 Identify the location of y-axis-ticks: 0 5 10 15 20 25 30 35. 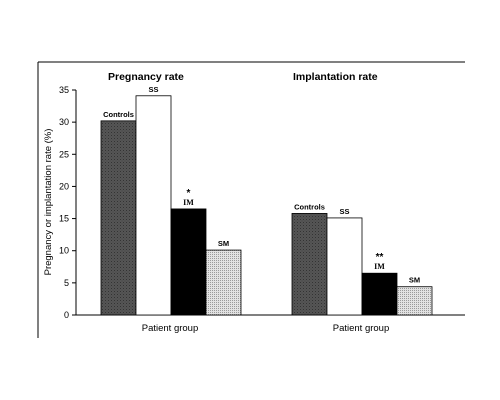
(67, 202).